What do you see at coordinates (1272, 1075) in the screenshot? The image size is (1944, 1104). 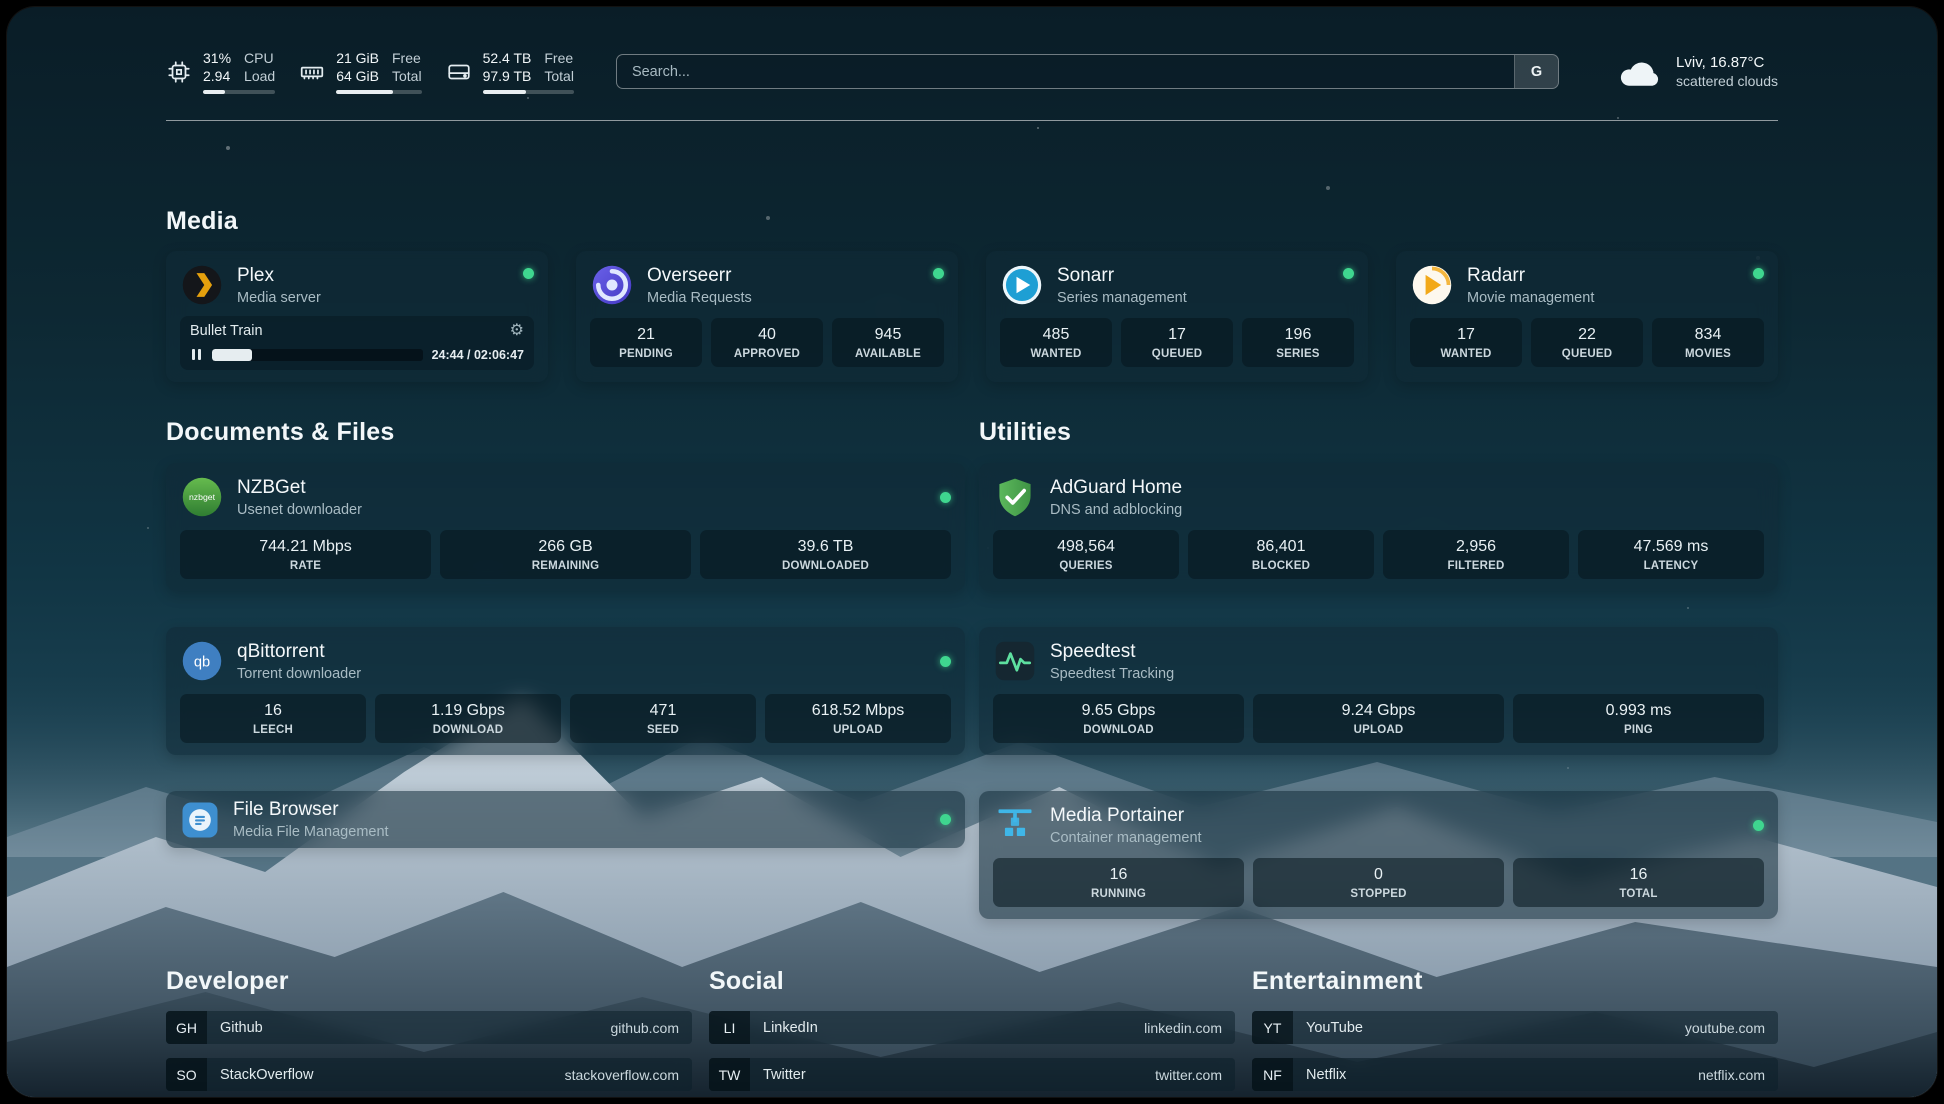 I see `bookmark-abbr: NF` at bounding box center [1272, 1075].